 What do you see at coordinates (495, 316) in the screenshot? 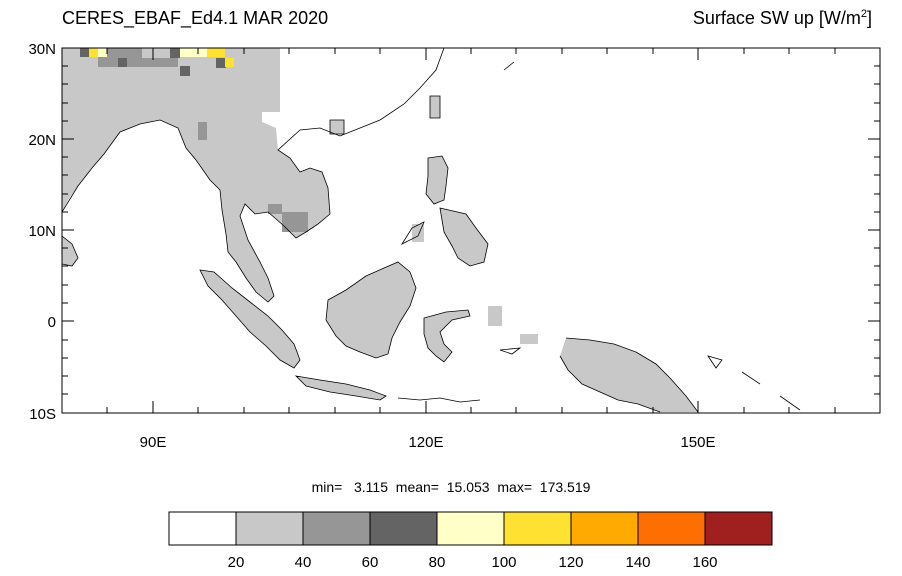
I see `land-halmahera` at bounding box center [495, 316].